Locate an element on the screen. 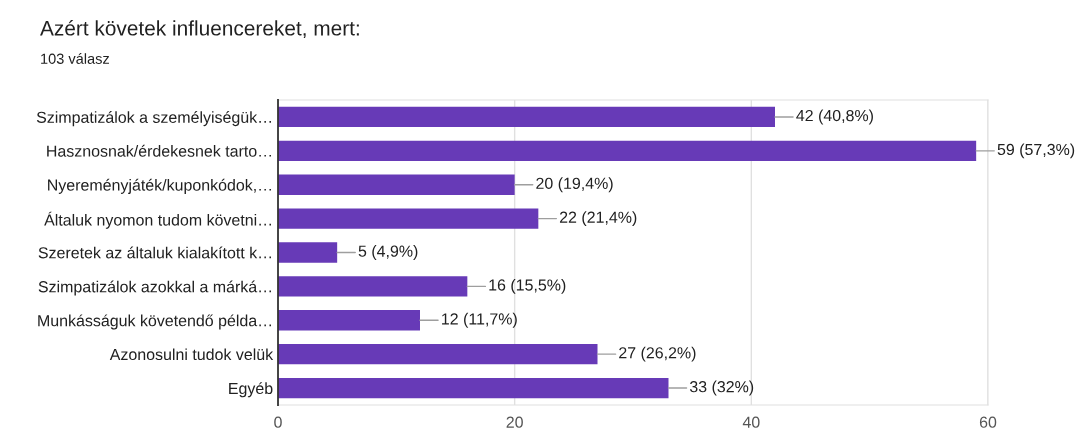  text: 103 válasz is located at coordinates (75, 58).